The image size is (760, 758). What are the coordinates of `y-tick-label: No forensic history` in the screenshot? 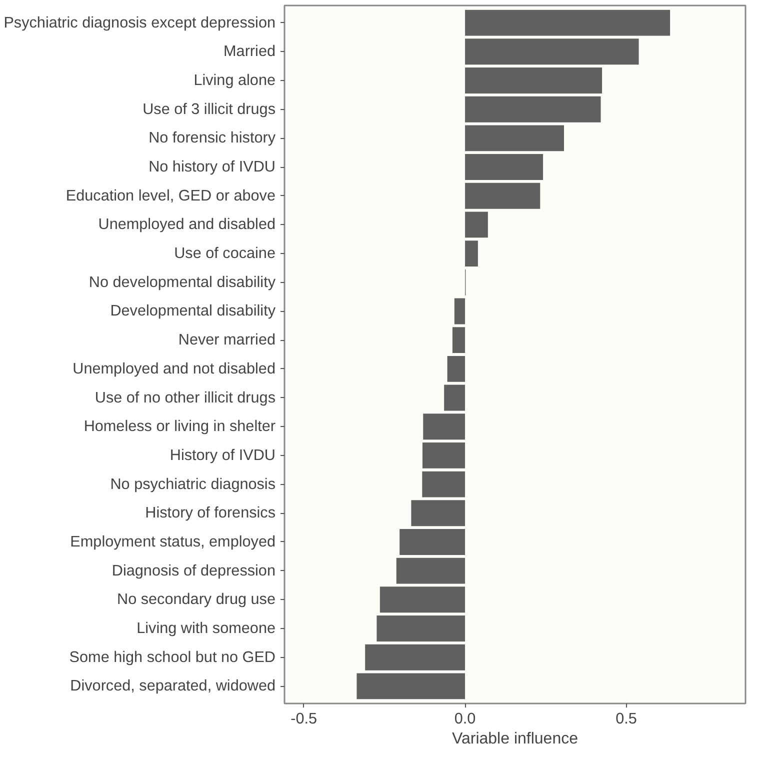 It's located at (212, 138).